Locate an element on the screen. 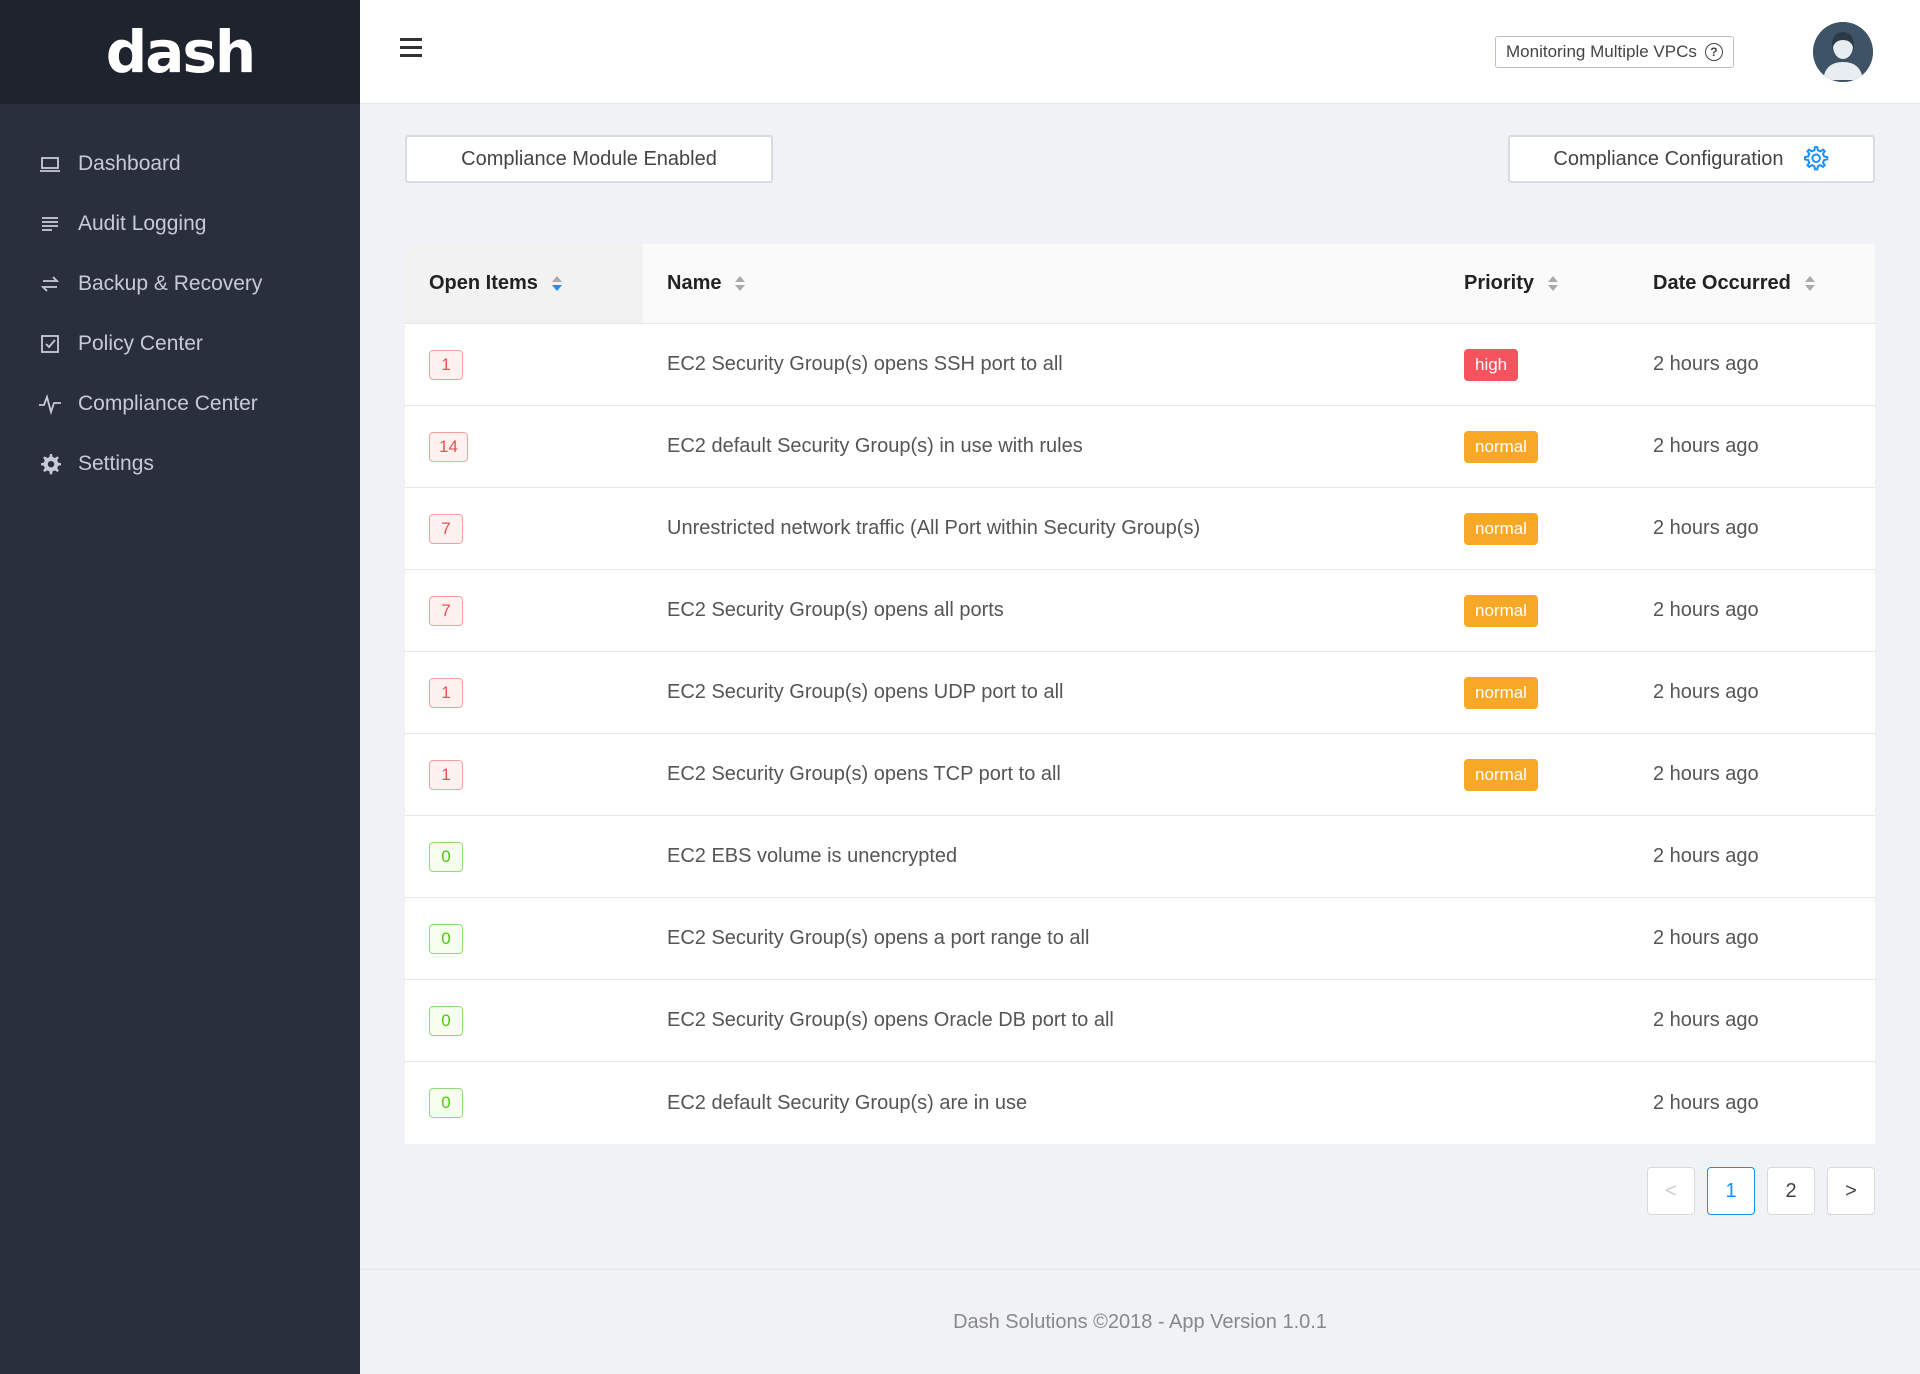 Image resolution: width=1920 pixels, height=1374 pixels. help-icon: ? is located at coordinates (1713, 52).